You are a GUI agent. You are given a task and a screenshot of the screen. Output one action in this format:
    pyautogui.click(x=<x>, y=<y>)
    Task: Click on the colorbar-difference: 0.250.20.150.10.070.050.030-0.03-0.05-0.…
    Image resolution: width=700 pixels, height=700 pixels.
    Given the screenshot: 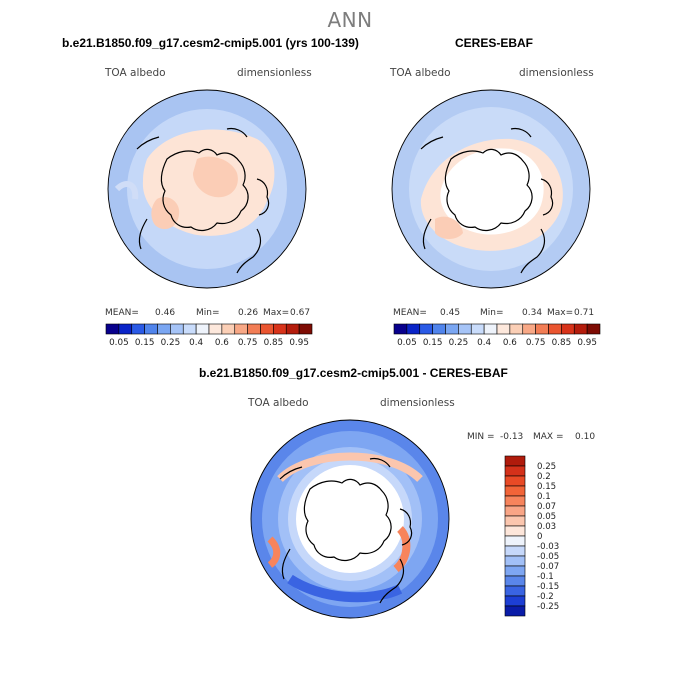 What is the action you would take?
    pyautogui.click(x=531, y=536)
    